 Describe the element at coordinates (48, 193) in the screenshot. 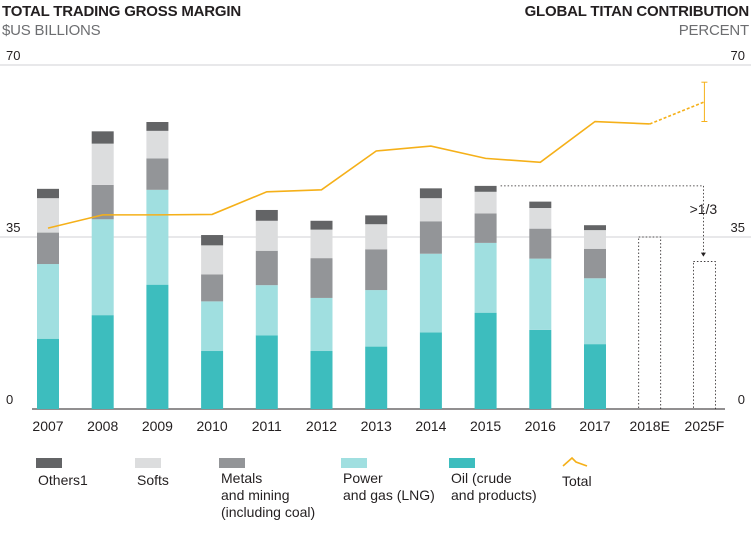

I see `bar-2007-others1` at that location.